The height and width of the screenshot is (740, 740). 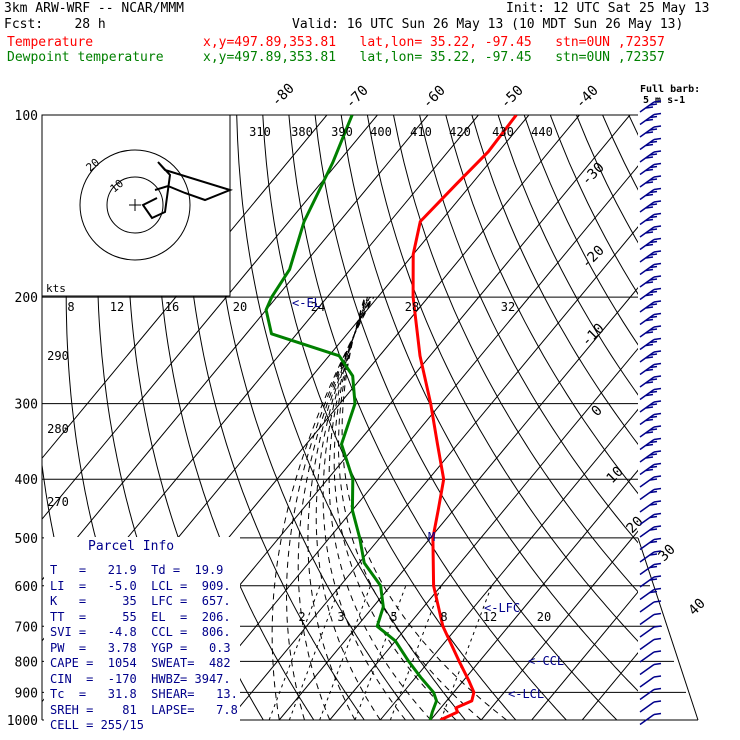 What do you see at coordinates (26, 587) in the screenshot?
I see `pressure-tick-label: 600` at bounding box center [26, 587].